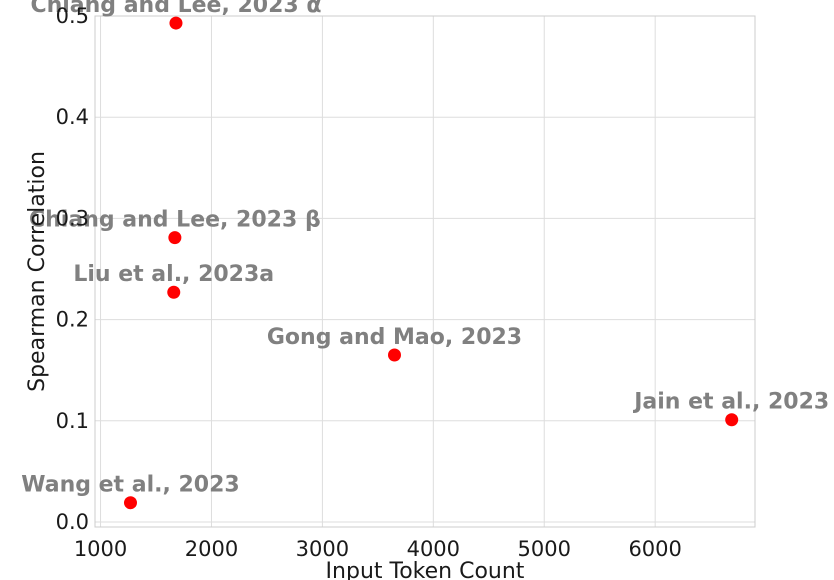  What do you see at coordinates (72, 421) in the screenshot?
I see `y-tick-label: 0.1` at bounding box center [72, 421].